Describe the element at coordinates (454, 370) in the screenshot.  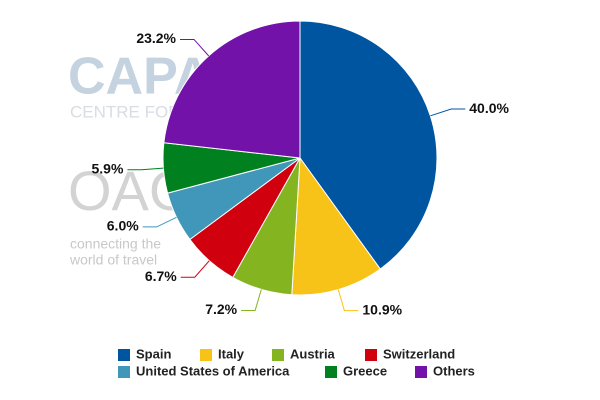
I see `legend-label: Others` at that location.